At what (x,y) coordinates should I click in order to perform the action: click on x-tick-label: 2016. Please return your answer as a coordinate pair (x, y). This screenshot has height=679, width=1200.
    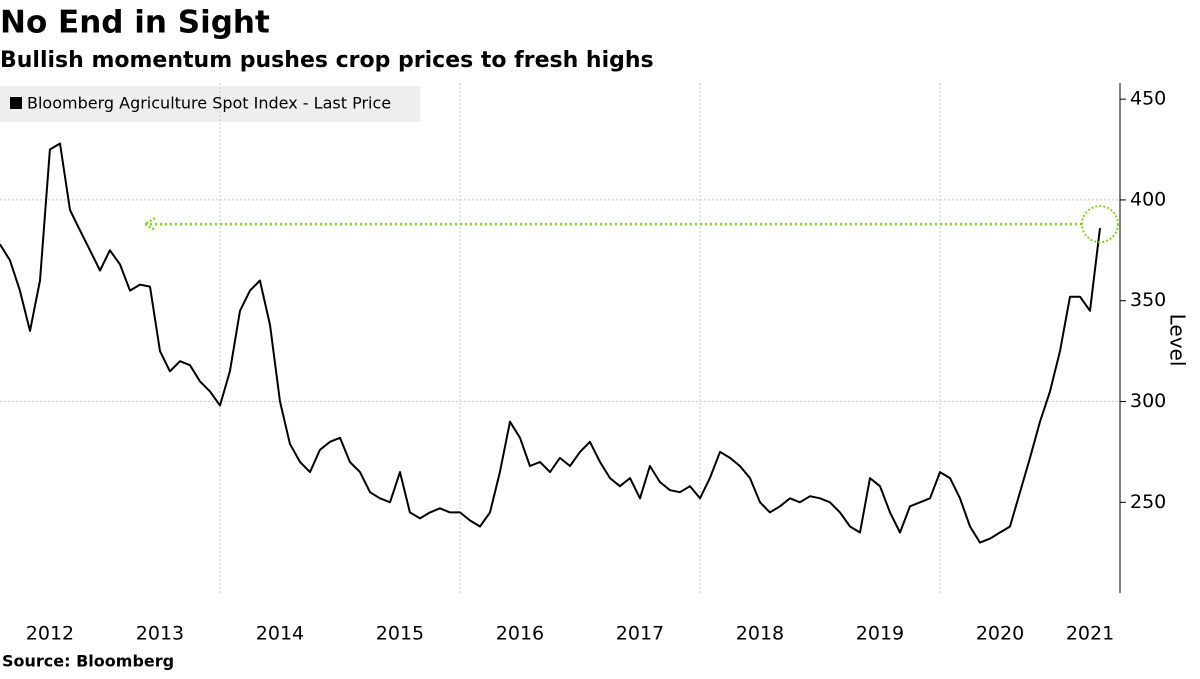
    Looking at the image, I should click on (520, 634).